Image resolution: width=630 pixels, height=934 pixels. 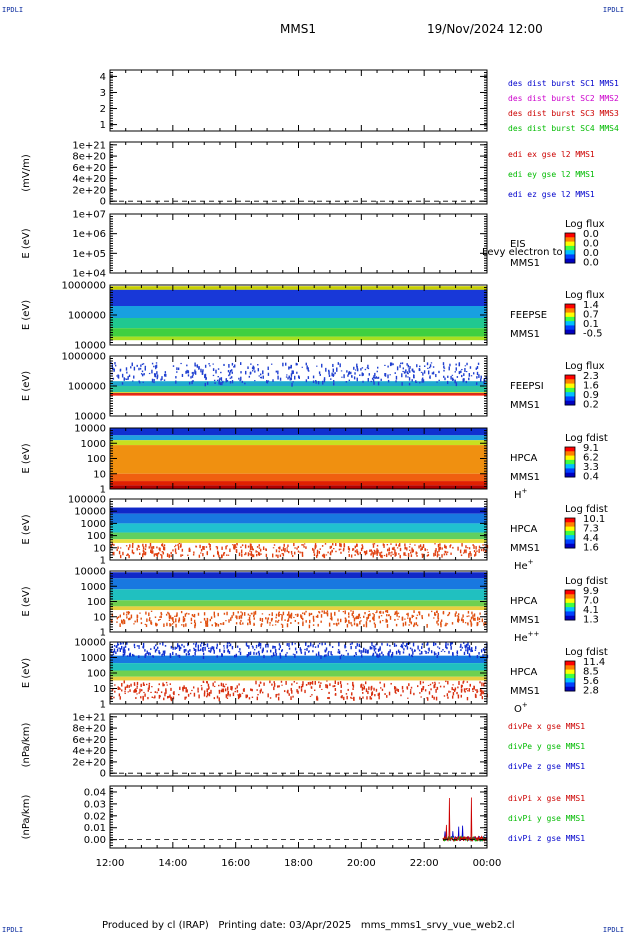 I want to click on colorbar-tick-label: 4.1, so click(x=591, y=610).